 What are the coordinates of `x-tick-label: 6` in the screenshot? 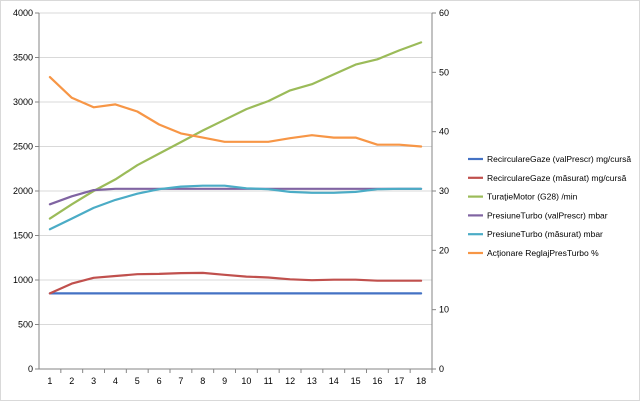 It's located at (159, 381).